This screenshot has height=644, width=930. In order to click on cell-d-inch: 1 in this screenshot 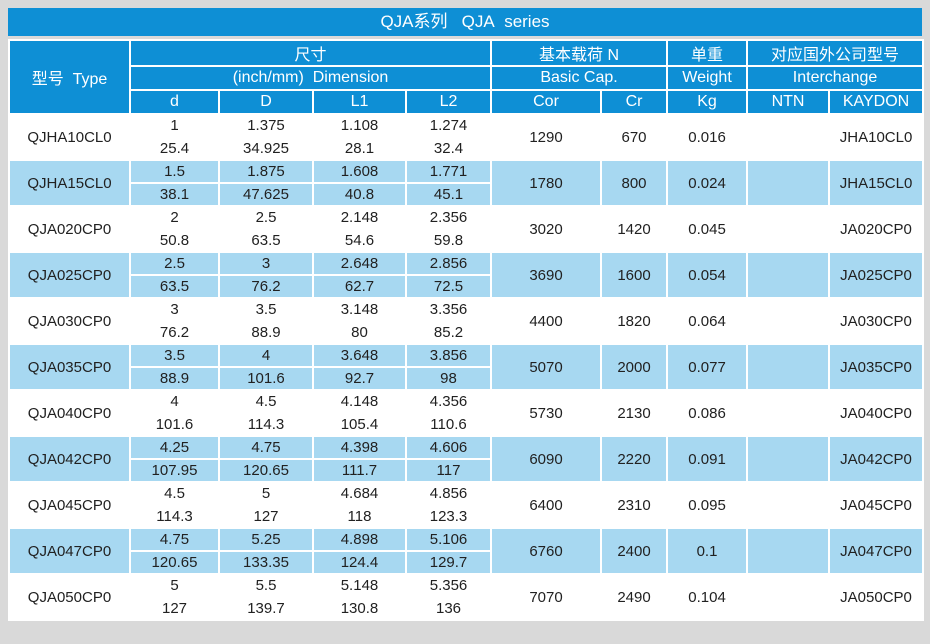, I will do `click(174, 125)`.